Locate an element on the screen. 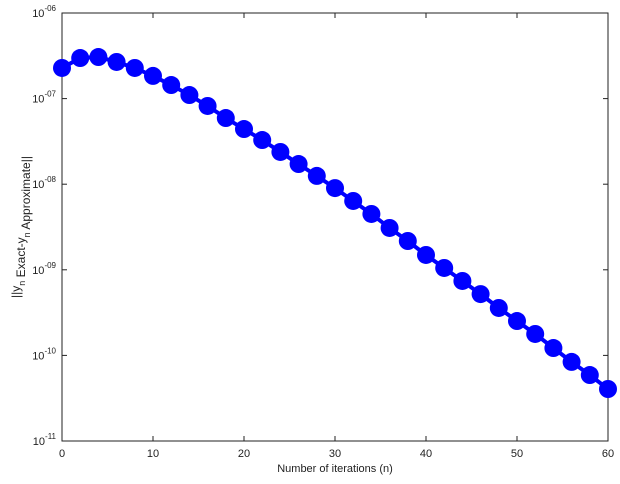 Image resolution: width=620 pixels, height=484 pixels. y-tick-label: 10-08 is located at coordinates (44, 183).